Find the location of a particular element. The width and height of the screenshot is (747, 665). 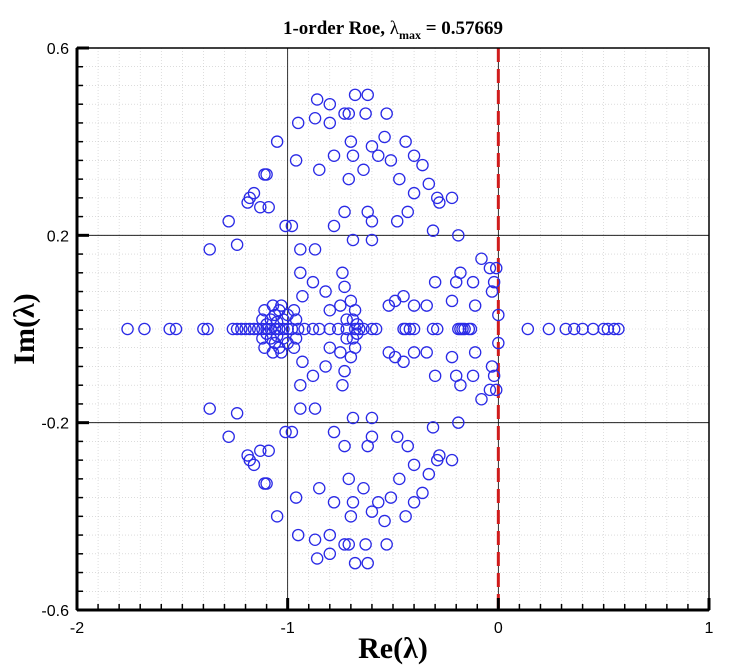

chart-title: 1-order Roe, λmax = 0.57669 is located at coordinates (393, 30).